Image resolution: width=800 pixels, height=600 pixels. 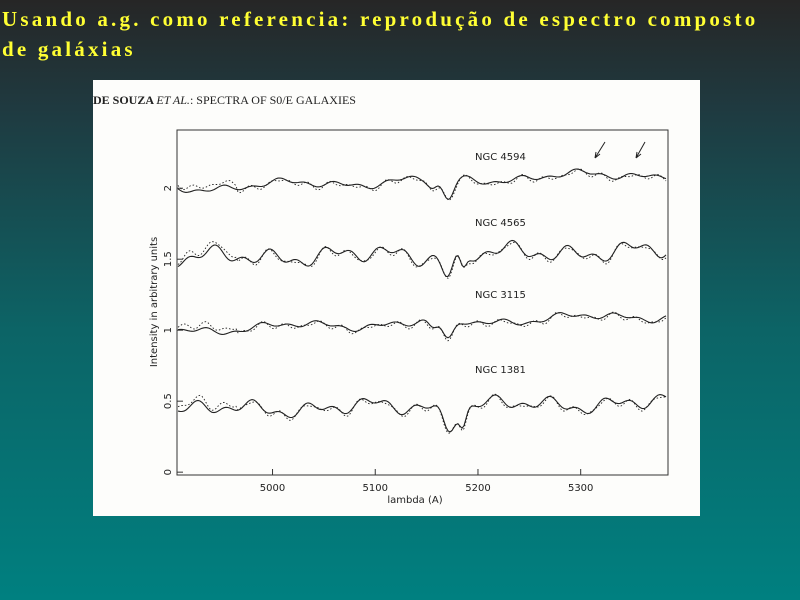 I want to click on x-tick-label: 5100, so click(x=375, y=488).